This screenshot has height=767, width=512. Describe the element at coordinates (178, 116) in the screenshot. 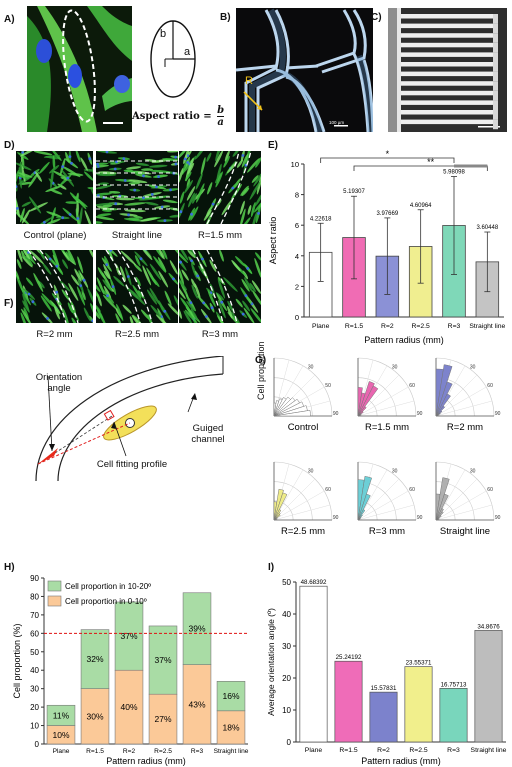

I see `aspect-ratio-formula: Aspect ratio = b a` at that location.